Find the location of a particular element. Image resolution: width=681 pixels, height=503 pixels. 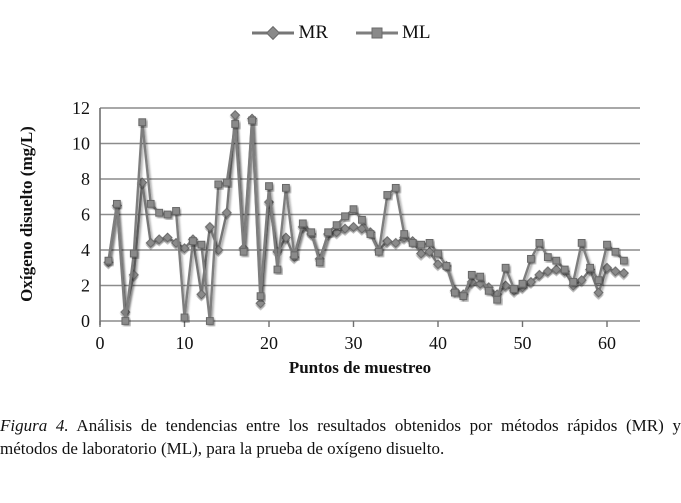

x-tick-label-0: 0 is located at coordinates (100, 343).